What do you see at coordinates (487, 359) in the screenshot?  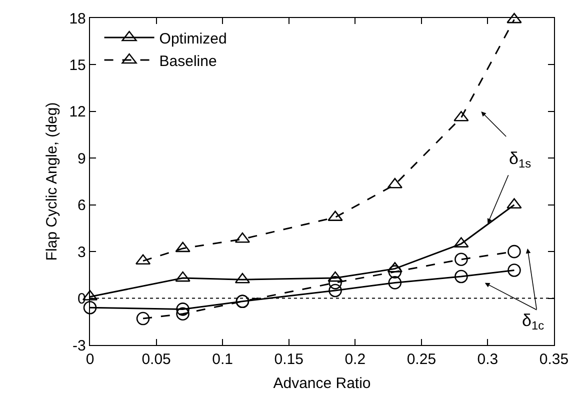 I see `x-tick-label: 0.3` at bounding box center [487, 359].